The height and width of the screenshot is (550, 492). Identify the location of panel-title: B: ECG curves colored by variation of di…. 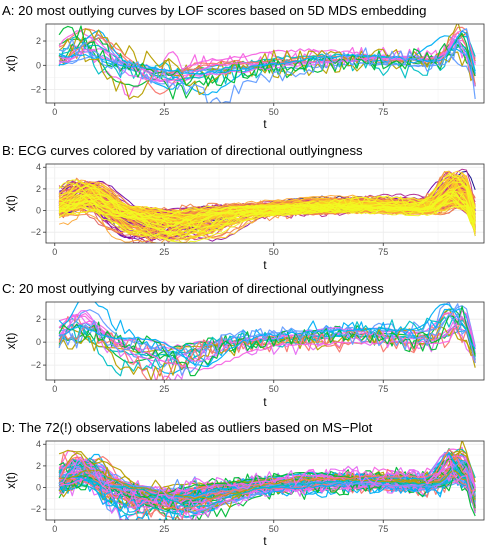
(182, 150).